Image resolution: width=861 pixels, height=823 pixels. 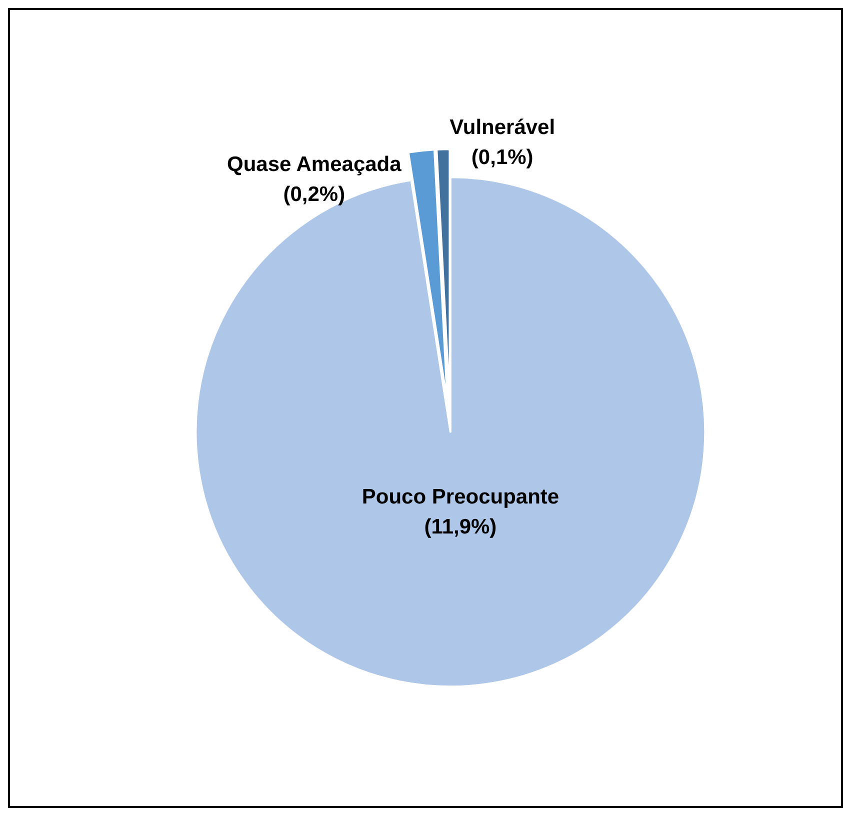 What do you see at coordinates (502, 158) in the screenshot?
I see `data-label: (0,1%)` at bounding box center [502, 158].